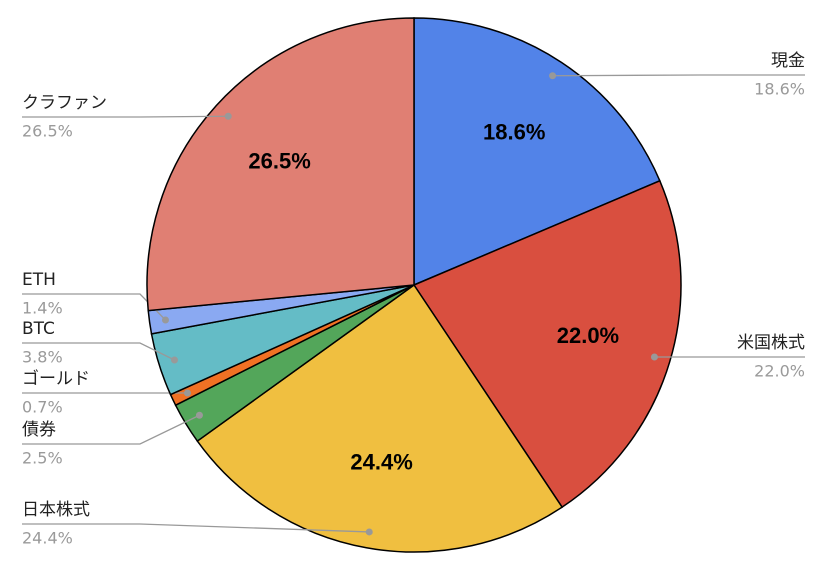 This screenshot has height=574, width=824. What do you see at coordinates (42, 308) in the screenshot?
I see `legend-value: 1.4%` at bounding box center [42, 308].